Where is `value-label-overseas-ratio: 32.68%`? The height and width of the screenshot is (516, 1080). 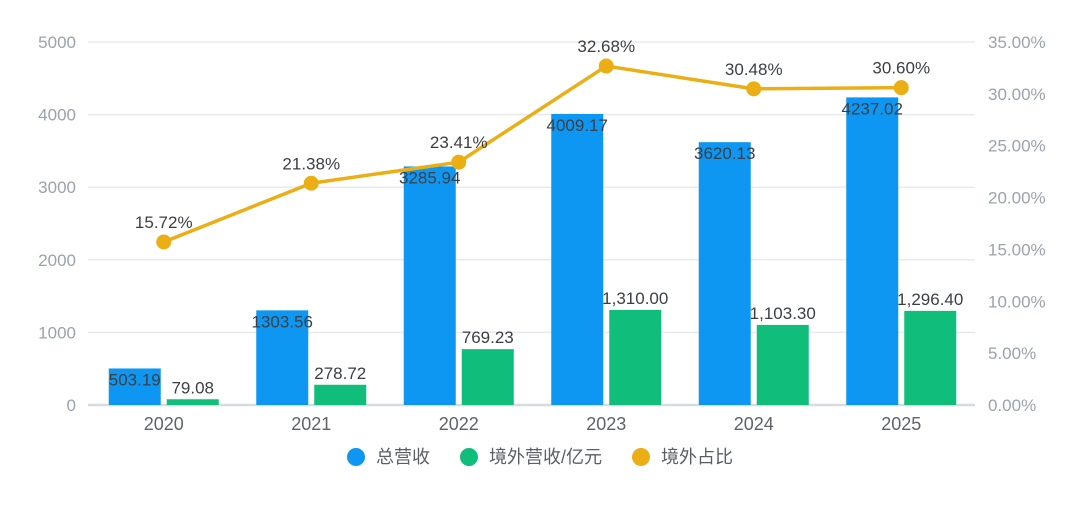
value-label-overseas-ratio: 32.68% is located at coordinates (606, 46).